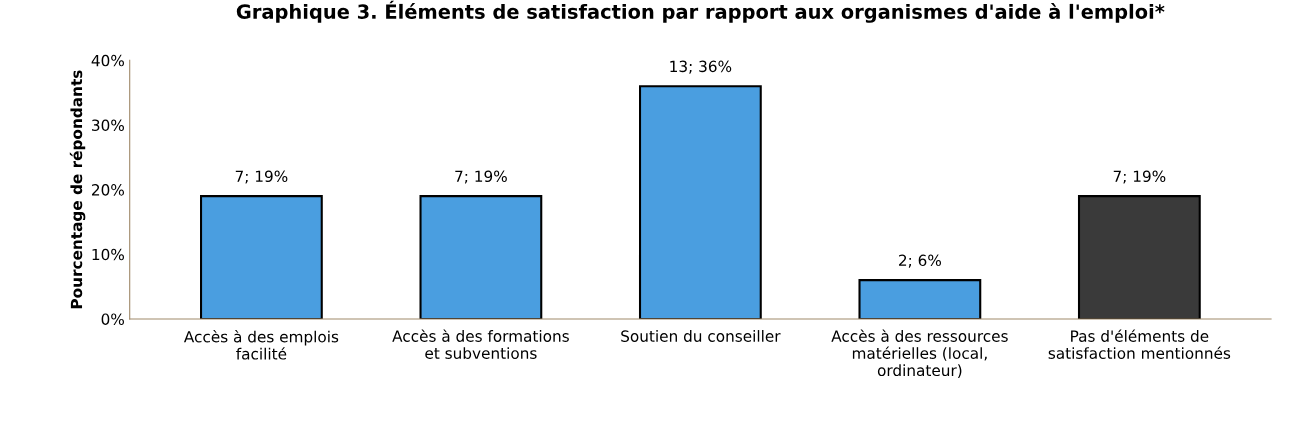 This screenshot has width=1297, height=431. Describe the element at coordinates (1139, 344) in the screenshot. I see `x-tick-label: Pas d'éléments de satisfaction mentionnés` at that location.